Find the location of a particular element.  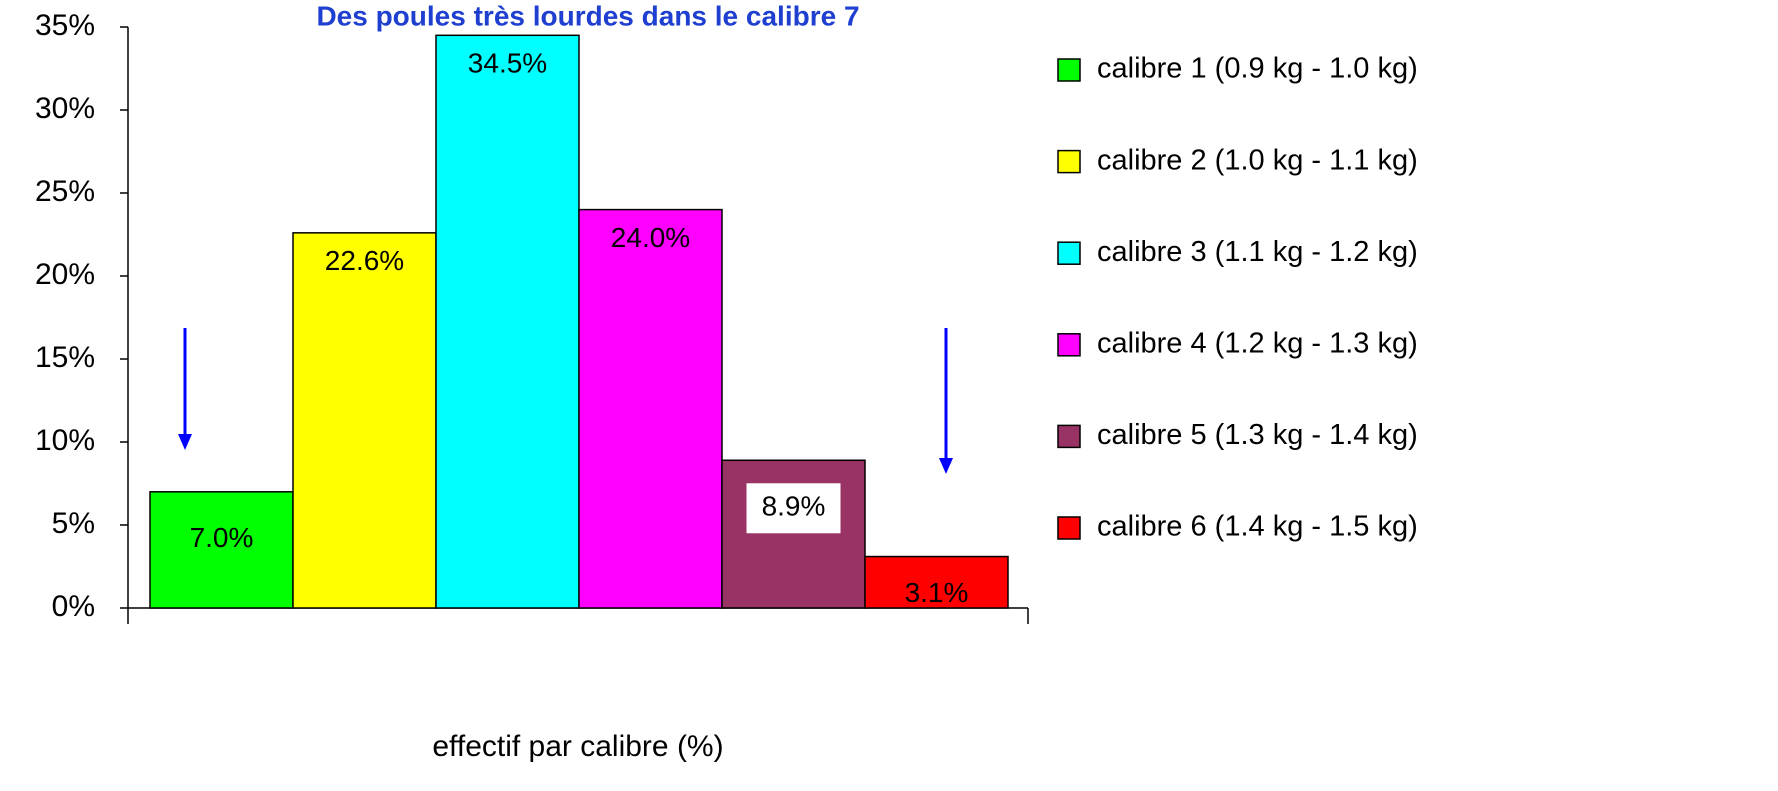

data-label: 8.9% is located at coordinates (794, 506).